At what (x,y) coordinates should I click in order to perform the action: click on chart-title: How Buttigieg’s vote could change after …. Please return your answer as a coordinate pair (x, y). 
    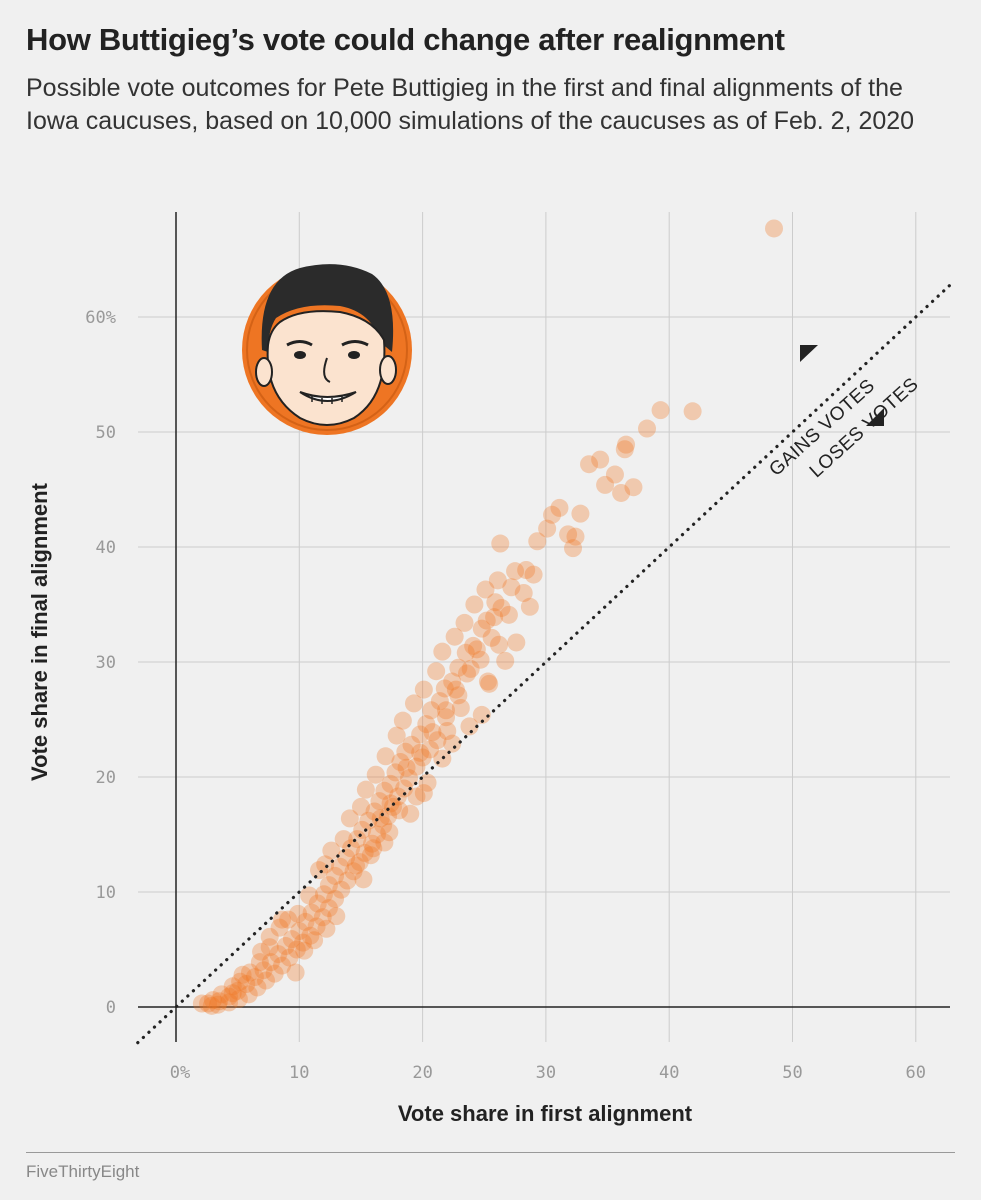
    Looking at the image, I should click on (405, 39).